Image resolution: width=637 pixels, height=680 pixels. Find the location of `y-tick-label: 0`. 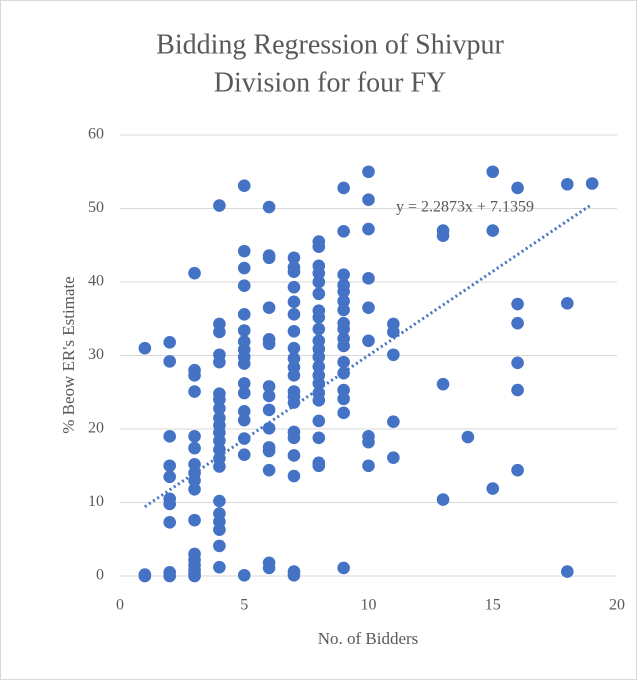

y-tick-label: 0 is located at coordinates (100, 575).